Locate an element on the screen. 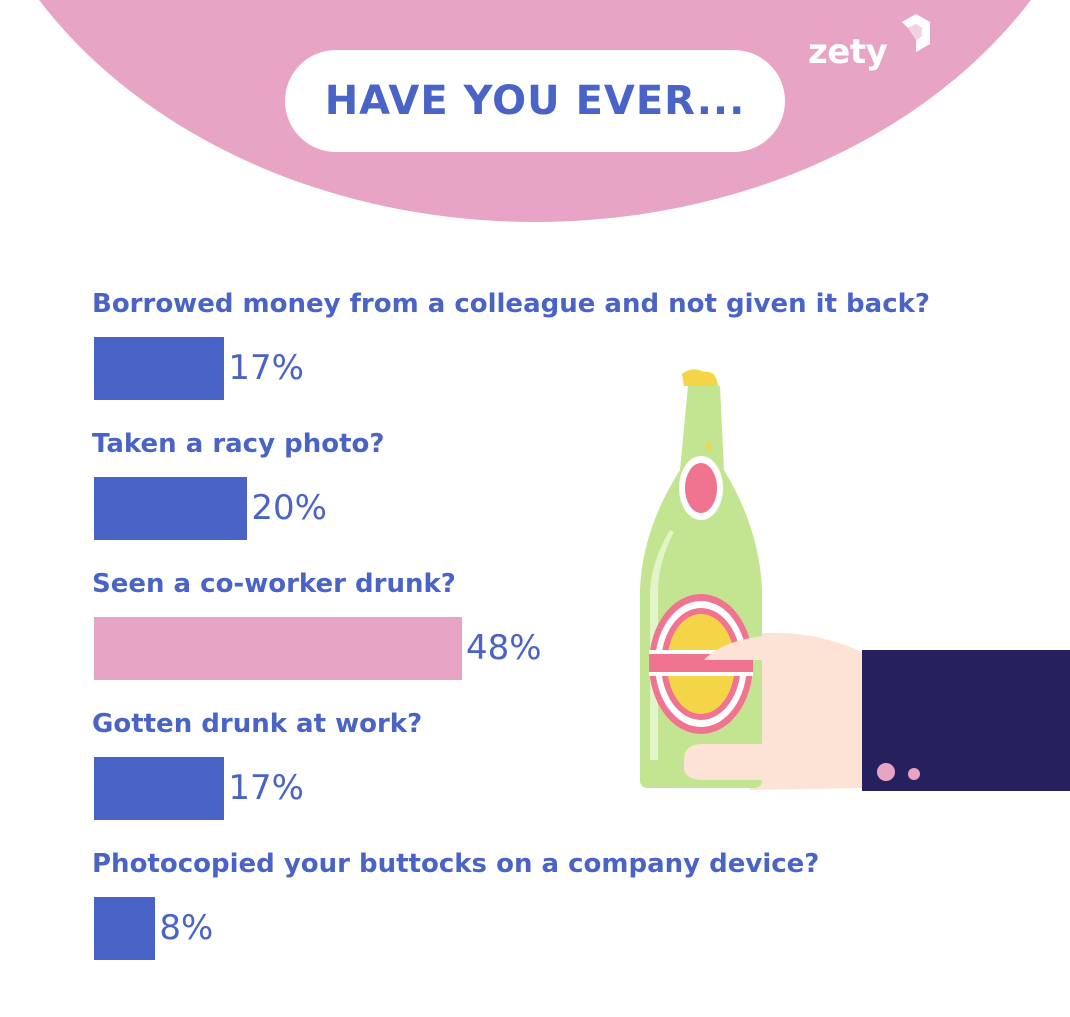 The width and height of the screenshot is (1070, 1017). thumb-shape is located at coordinates (733, 648).